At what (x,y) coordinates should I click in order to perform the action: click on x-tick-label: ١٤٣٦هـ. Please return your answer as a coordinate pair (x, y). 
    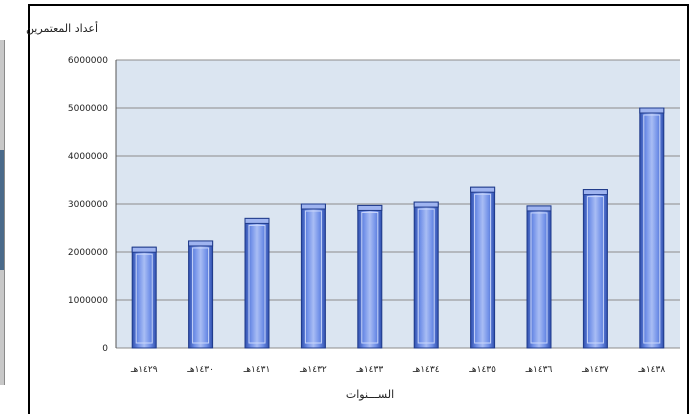
    Looking at the image, I should click on (539, 370).